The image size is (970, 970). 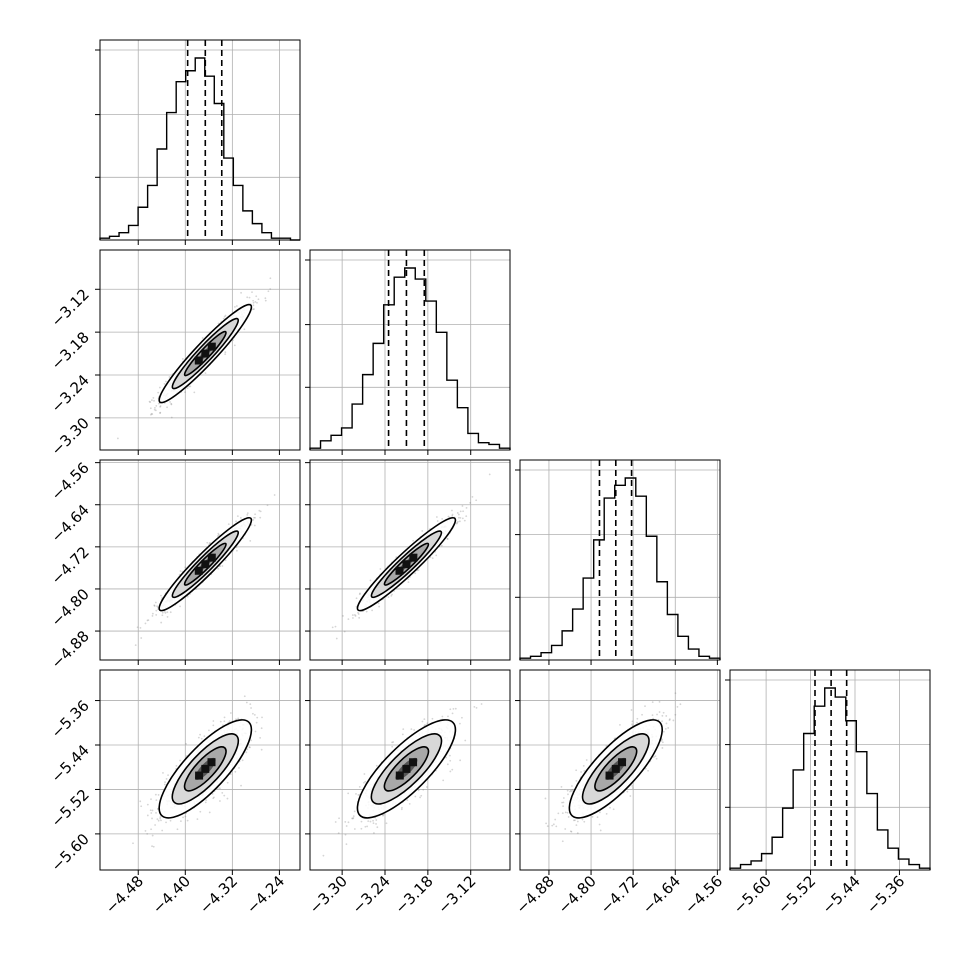 What do you see at coordinates (199, 149) in the screenshot?
I see `histogram-step` at bounding box center [199, 149].